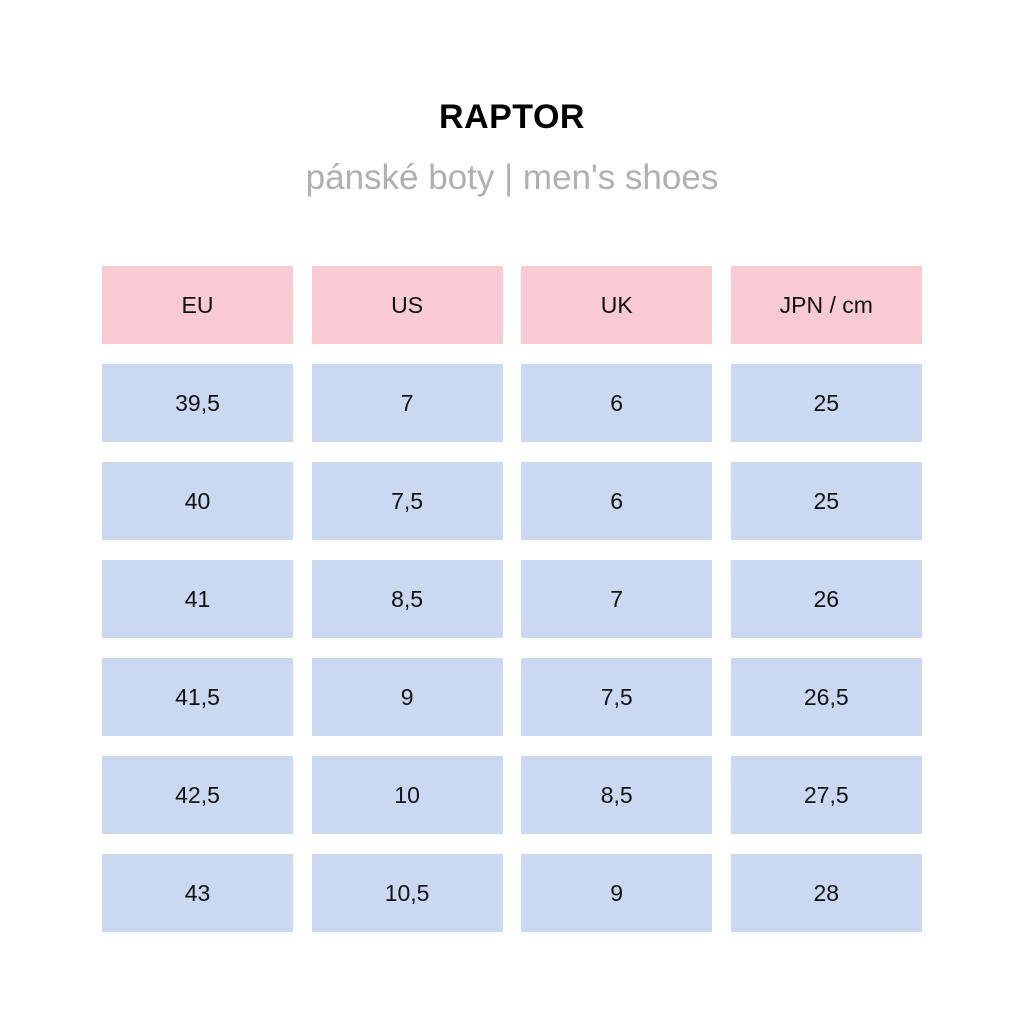 This screenshot has height=1024, width=1024. Describe the element at coordinates (407, 599) in the screenshot. I see `table-cell-us: 8,5` at that location.